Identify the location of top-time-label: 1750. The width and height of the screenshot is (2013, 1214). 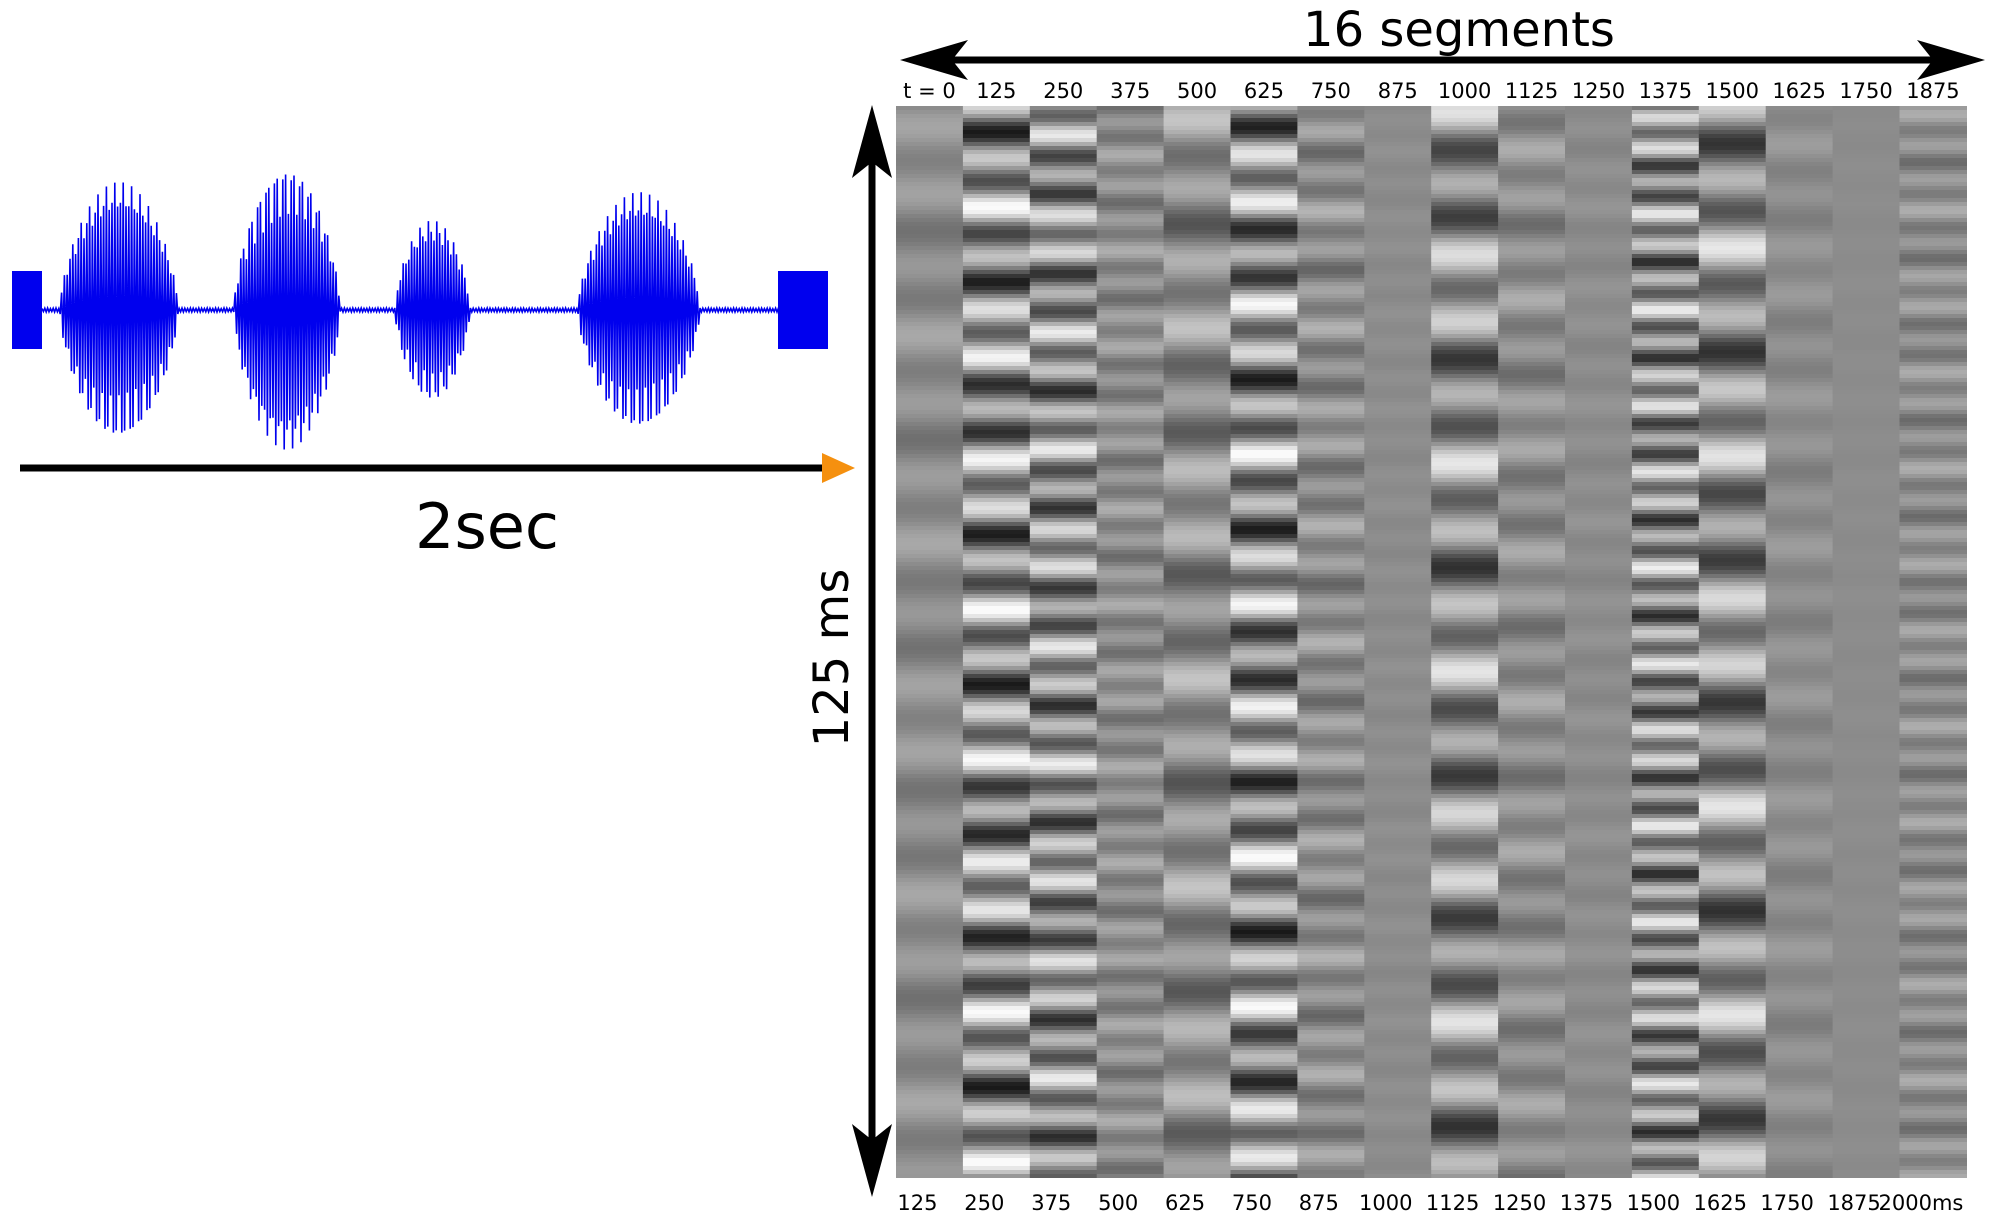
(1865, 91).